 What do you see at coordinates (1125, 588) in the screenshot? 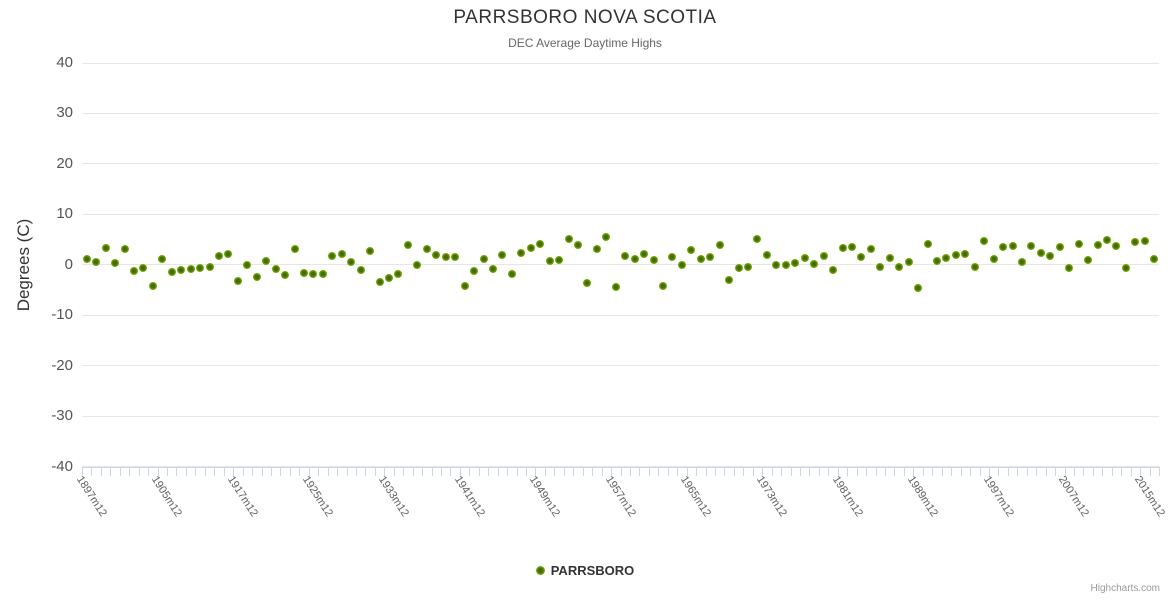
I see `highcharts-credits-link: Highcharts.com` at bounding box center [1125, 588].